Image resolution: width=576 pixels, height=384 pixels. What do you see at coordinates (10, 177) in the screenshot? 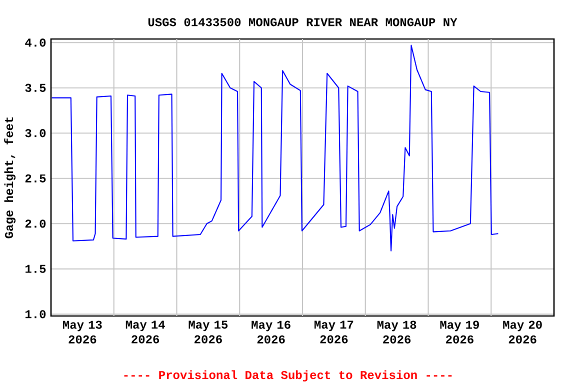
I see `y-axis-title: Gage height, feet` at bounding box center [10, 177].